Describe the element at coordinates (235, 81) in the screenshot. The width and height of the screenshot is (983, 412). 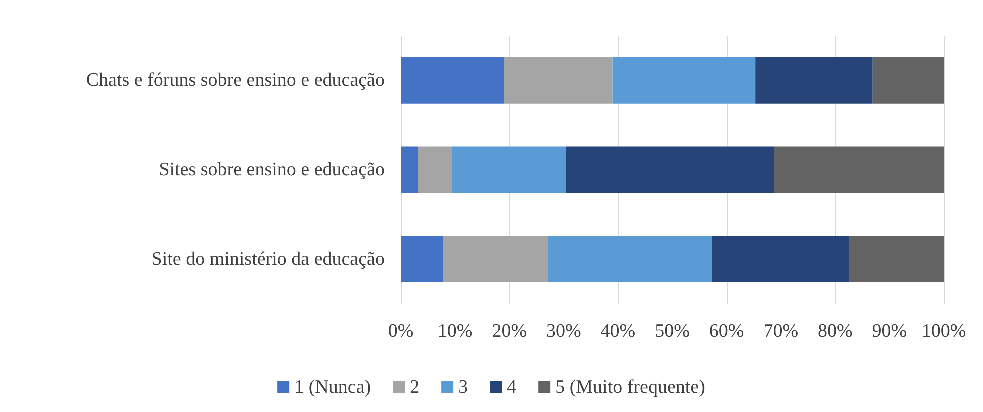
I see `y-tick-label: Chats e fóruns sobre ensino e educação` at that location.